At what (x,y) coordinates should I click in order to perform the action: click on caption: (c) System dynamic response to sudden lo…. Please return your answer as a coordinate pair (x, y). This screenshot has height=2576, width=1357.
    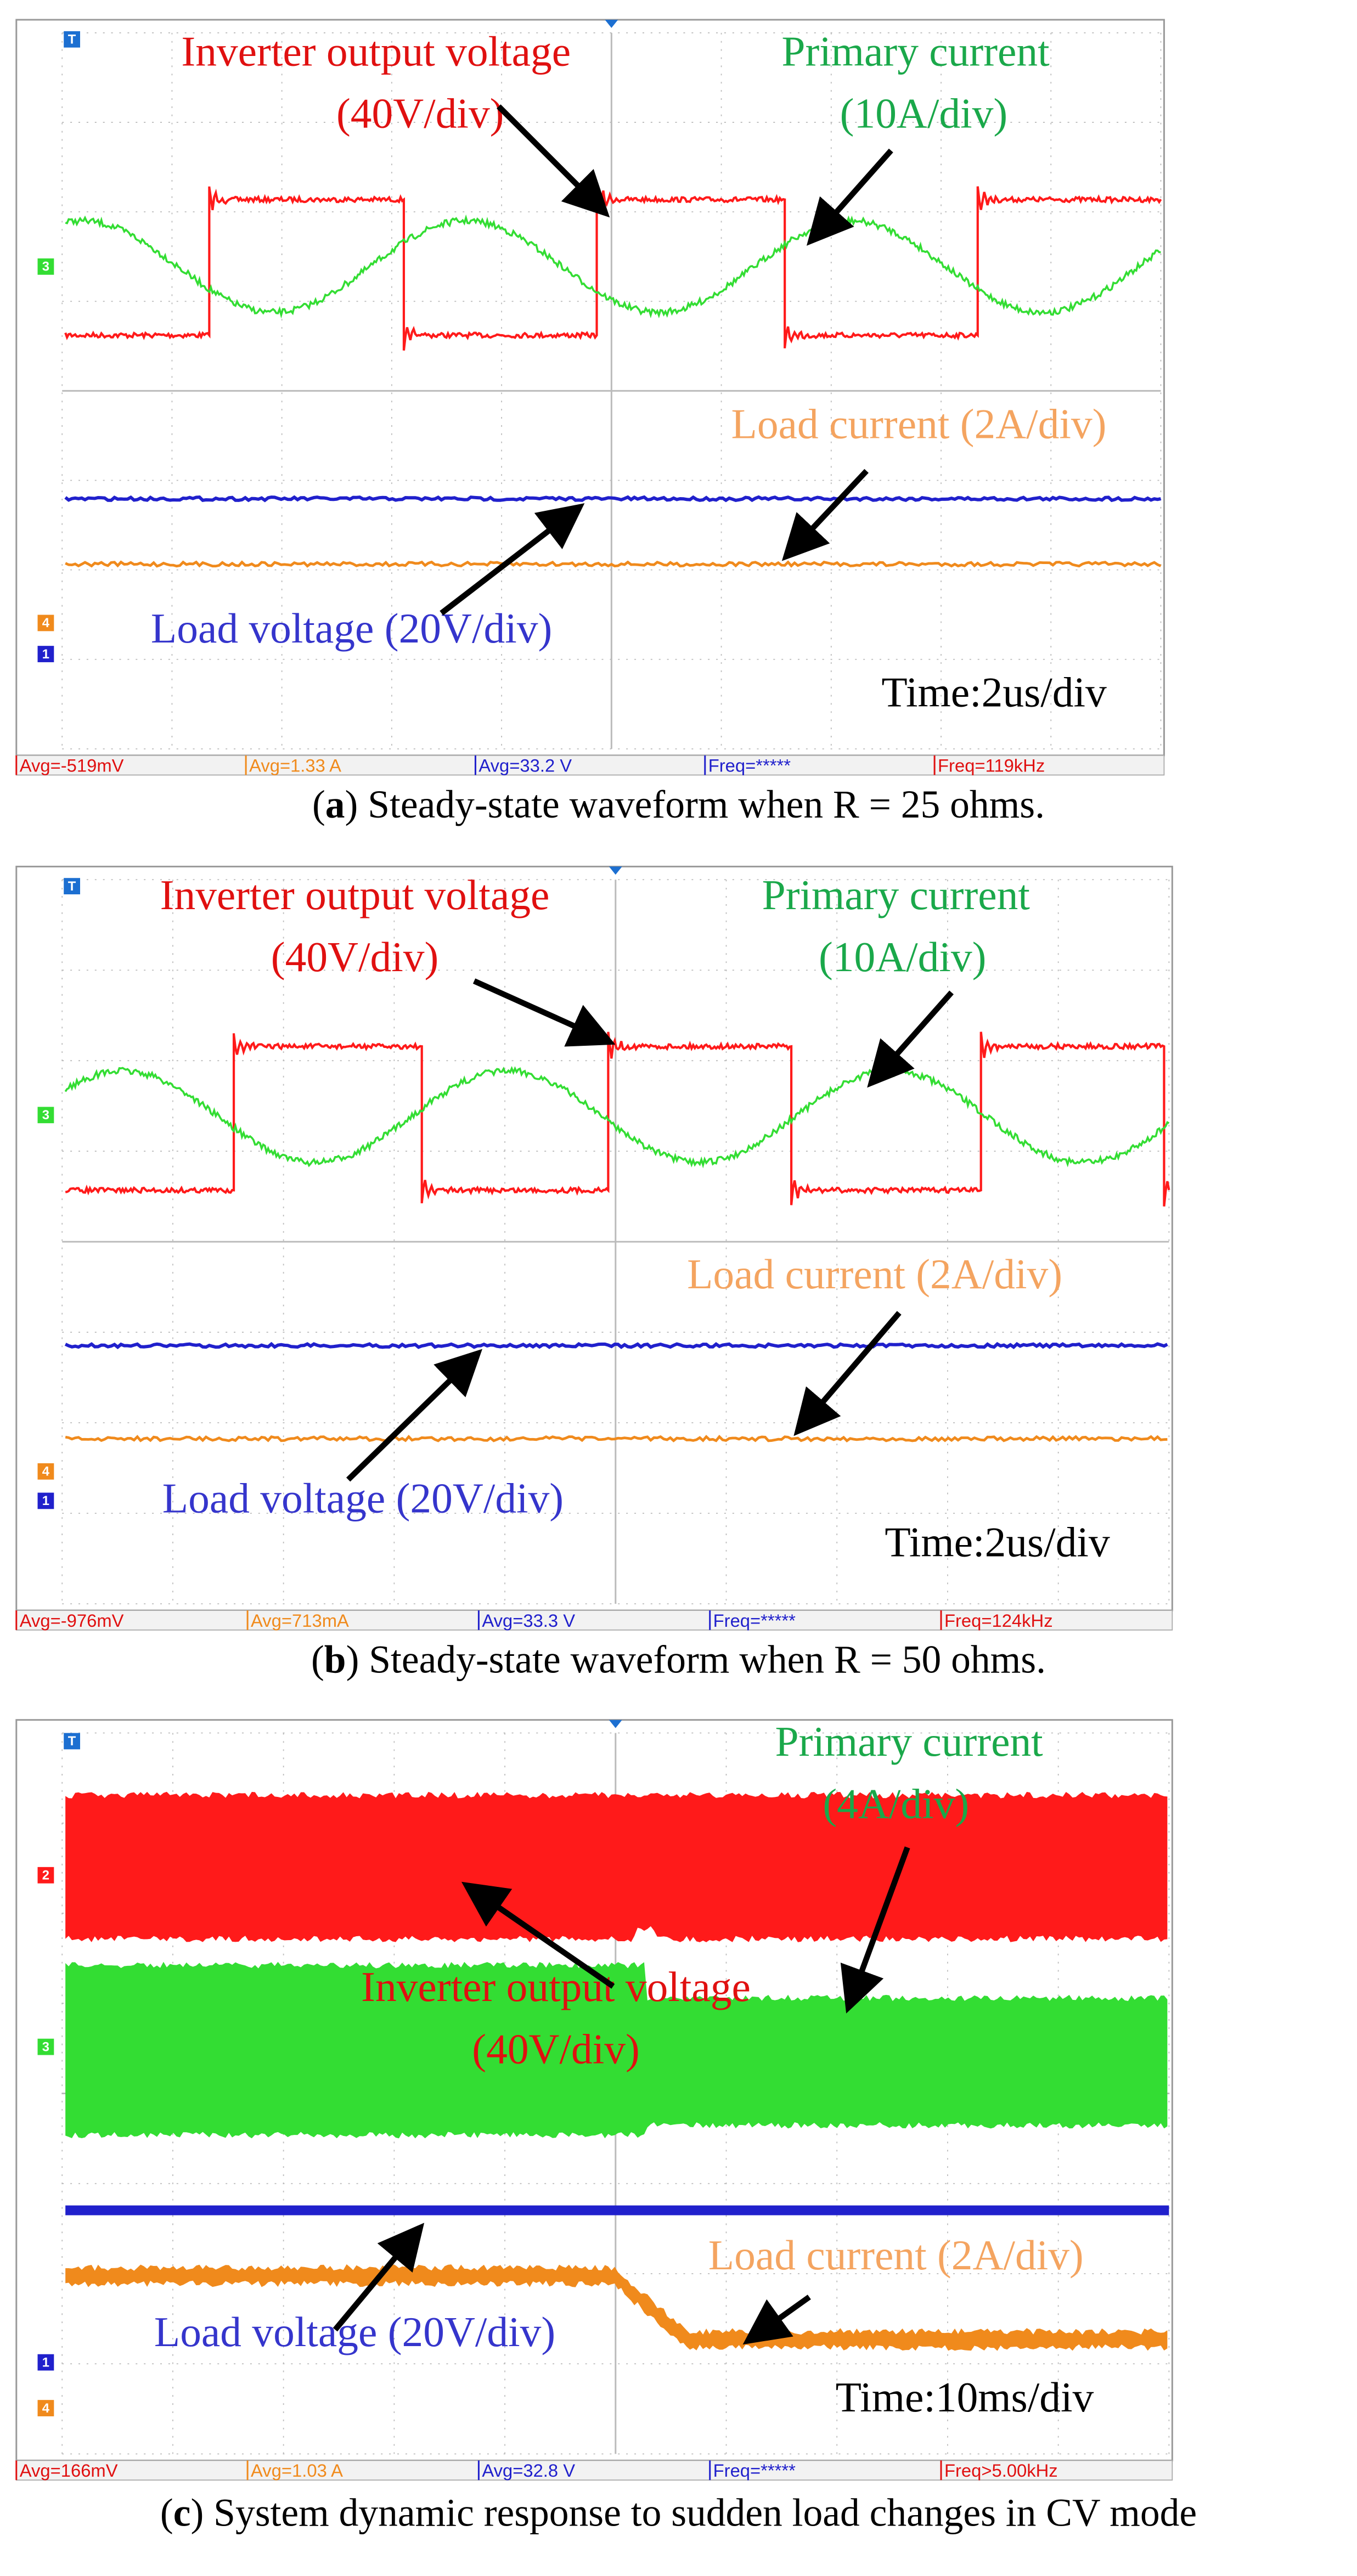
    Looking at the image, I should click on (678, 2513).